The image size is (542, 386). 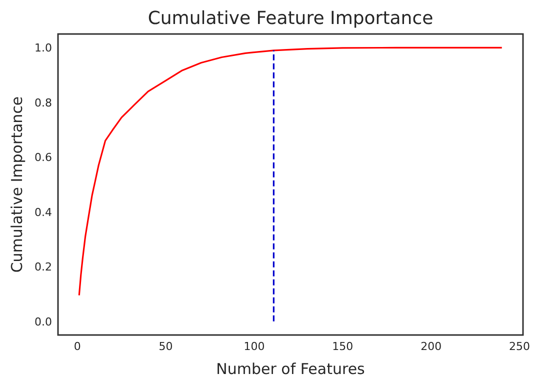 What do you see at coordinates (165, 346) in the screenshot?
I see `x-tick-label: 50` at bounding box center [165, 346].